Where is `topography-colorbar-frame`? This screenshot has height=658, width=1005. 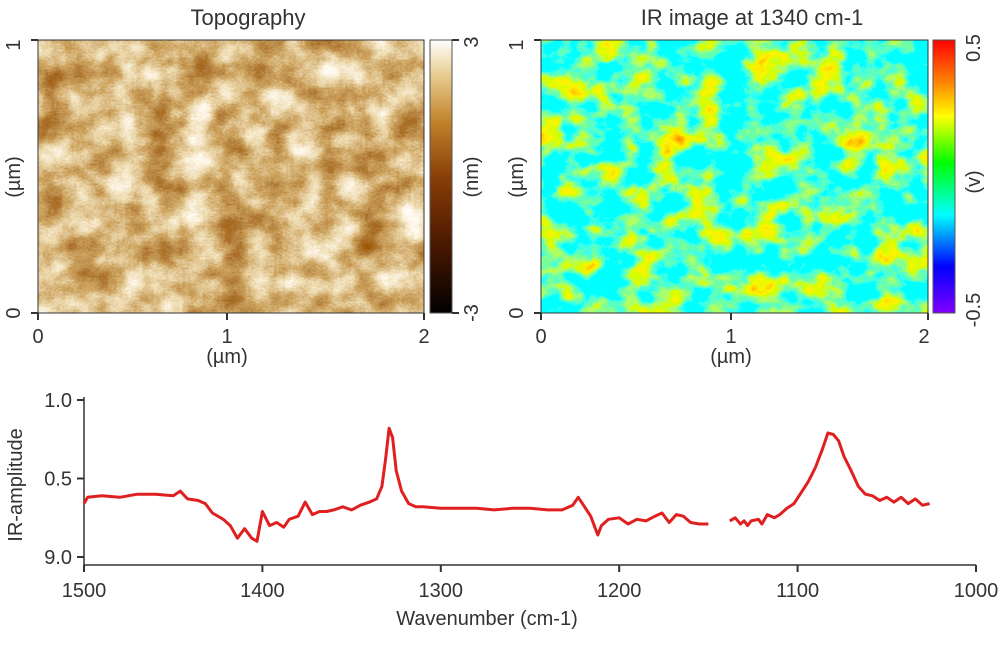 topography-colorbar-frame is located at coordinates (441, 176).